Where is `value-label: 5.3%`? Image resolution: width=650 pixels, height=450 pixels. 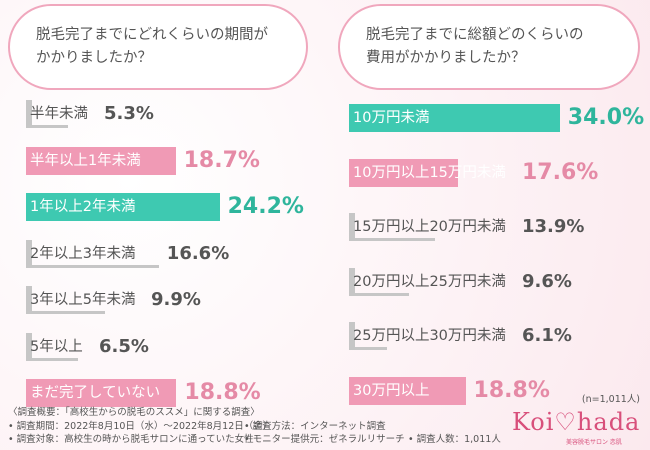 value-label: 5.3% is located at coordinates (129, 113).